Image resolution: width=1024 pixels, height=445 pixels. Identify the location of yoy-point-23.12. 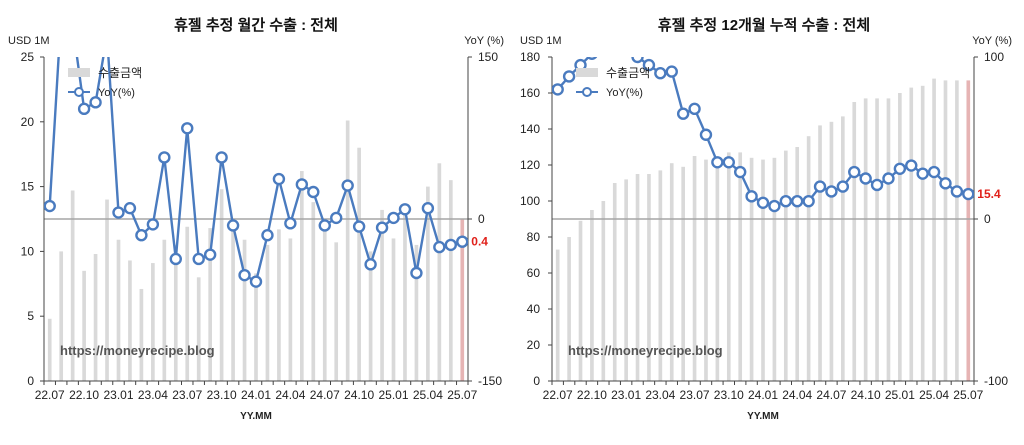
(244, 275).